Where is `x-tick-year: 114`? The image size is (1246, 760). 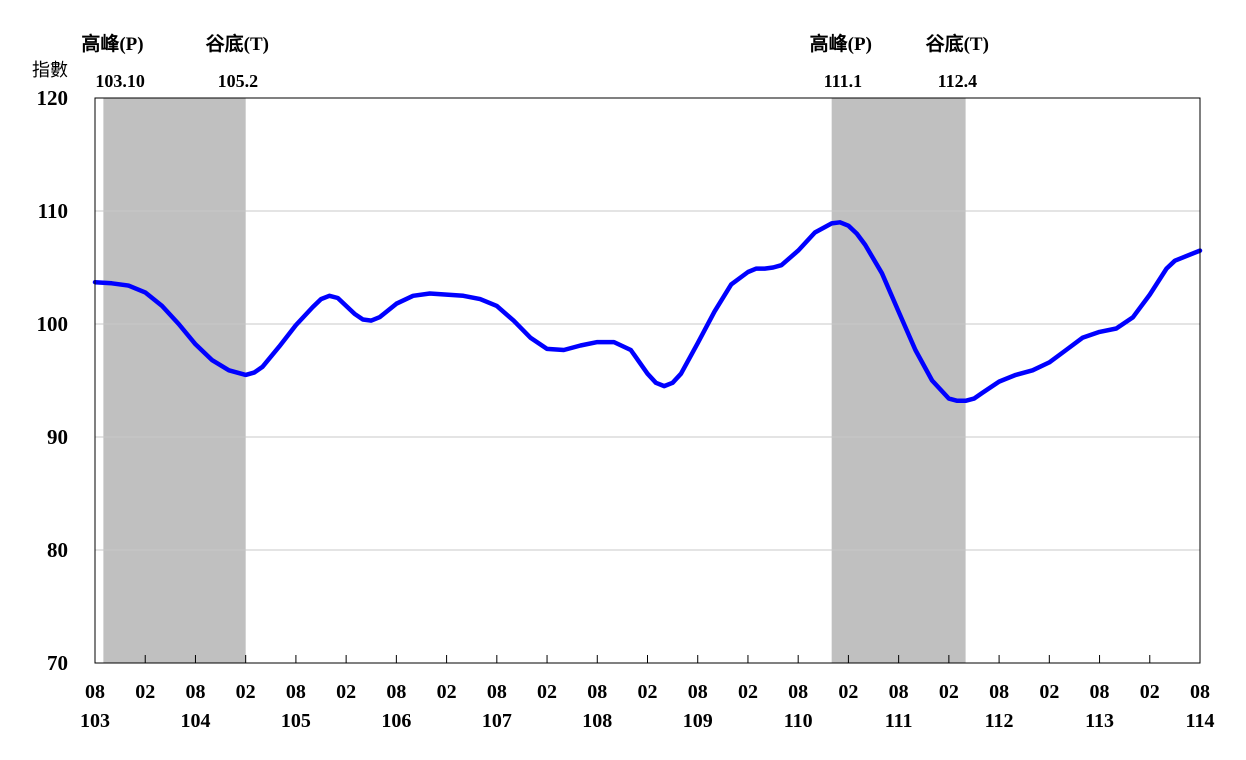 x-tick-year: 114 is located at coordinates (1200, 721).